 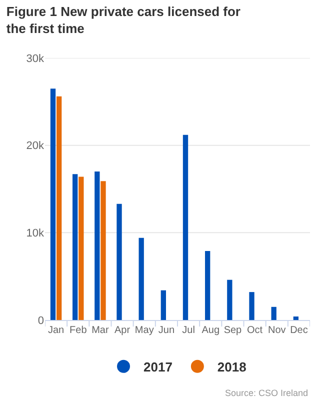 I want to click on x-tick-label: Aug, so click(x=211, y=330).